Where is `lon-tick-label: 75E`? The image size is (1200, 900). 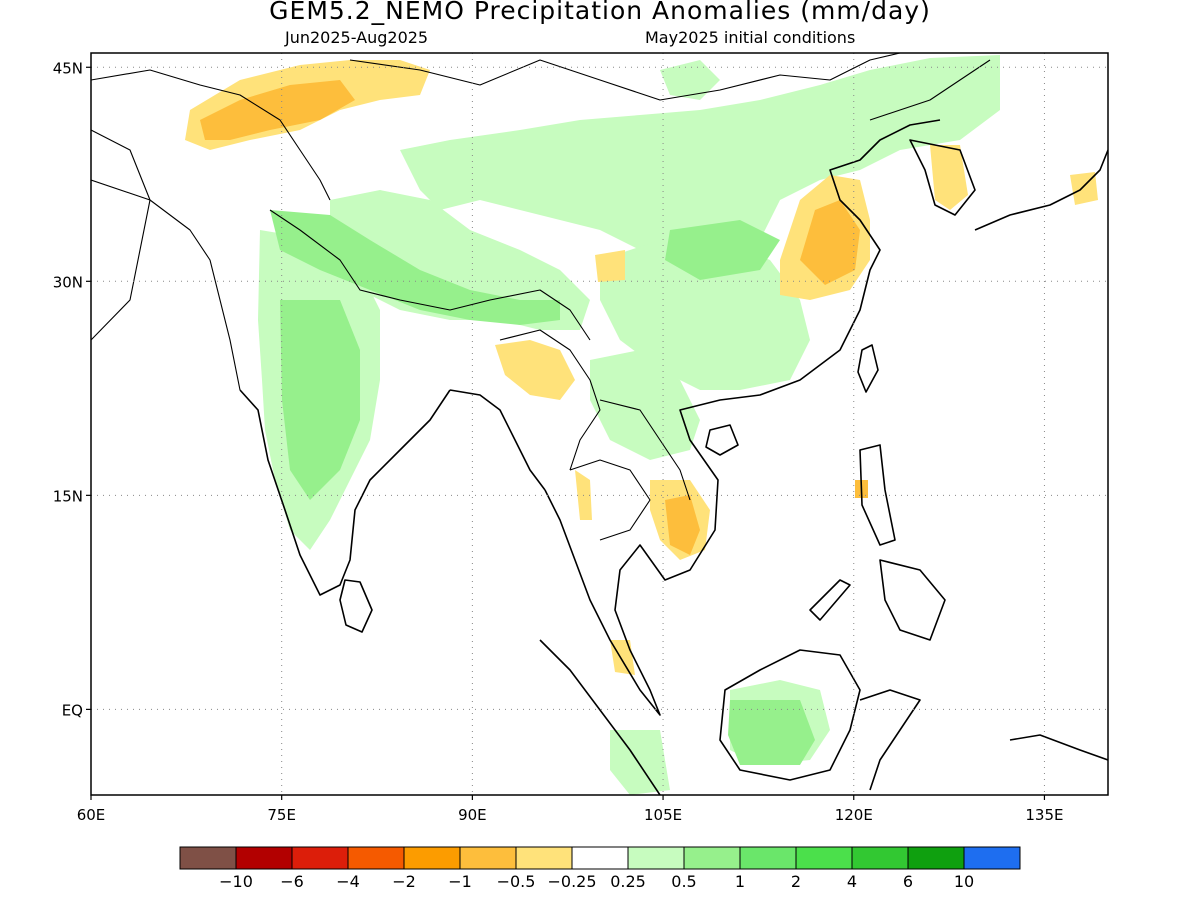
lon-tick-label: 75E is located at coordinates (281, 815).